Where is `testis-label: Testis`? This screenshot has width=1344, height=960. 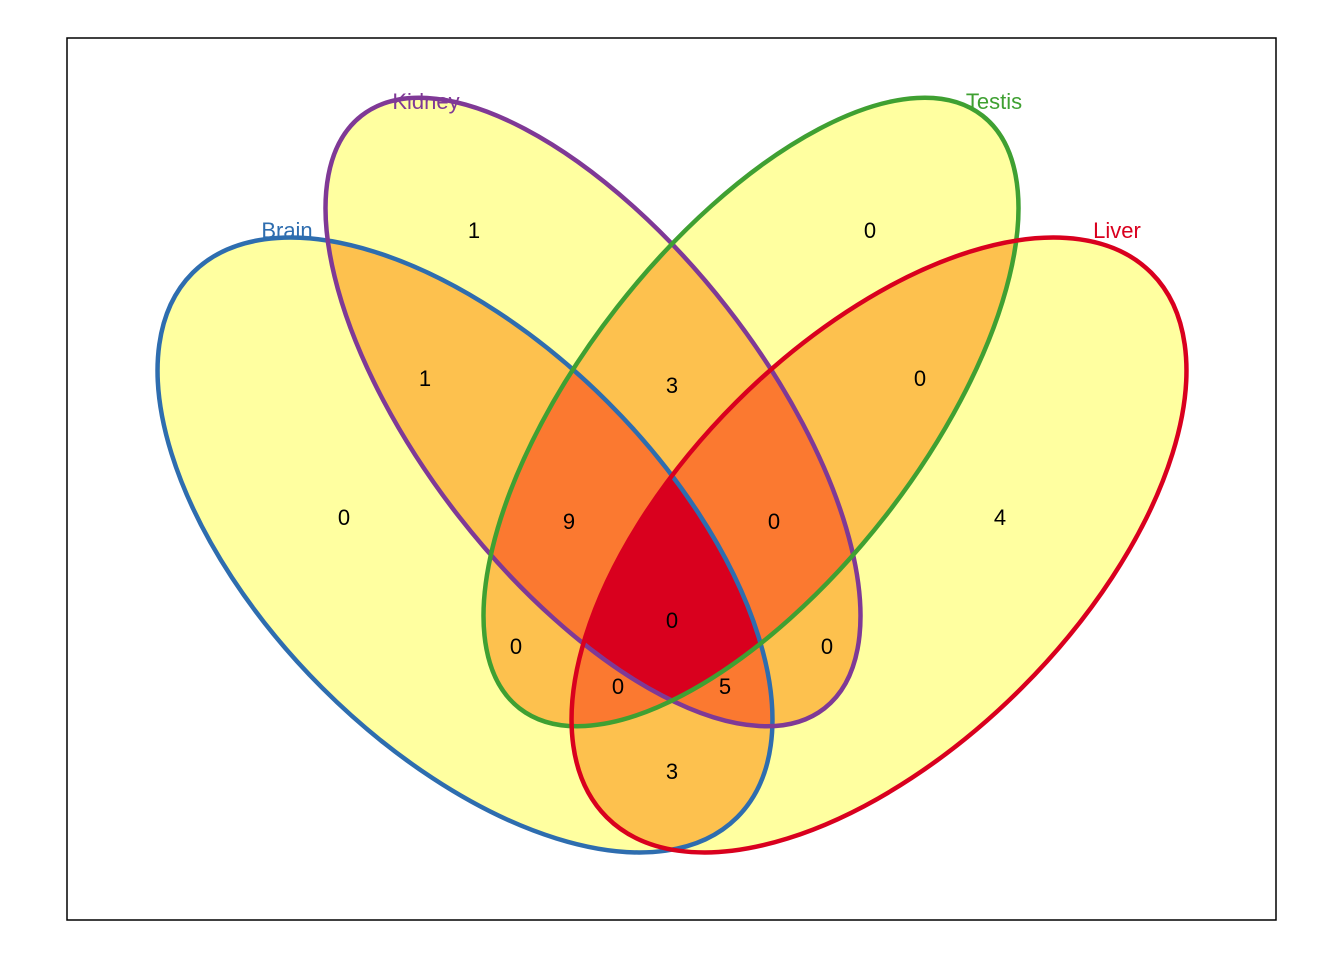
testis-label: Testis is located at coordinates (994, 101).